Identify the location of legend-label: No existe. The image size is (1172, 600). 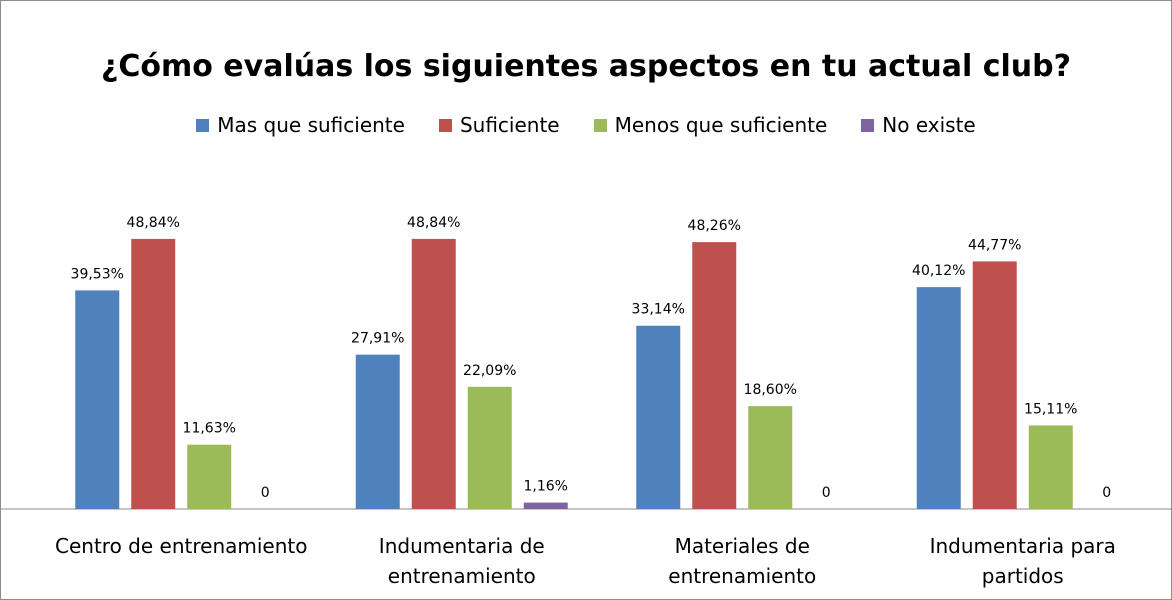
(929, 125).